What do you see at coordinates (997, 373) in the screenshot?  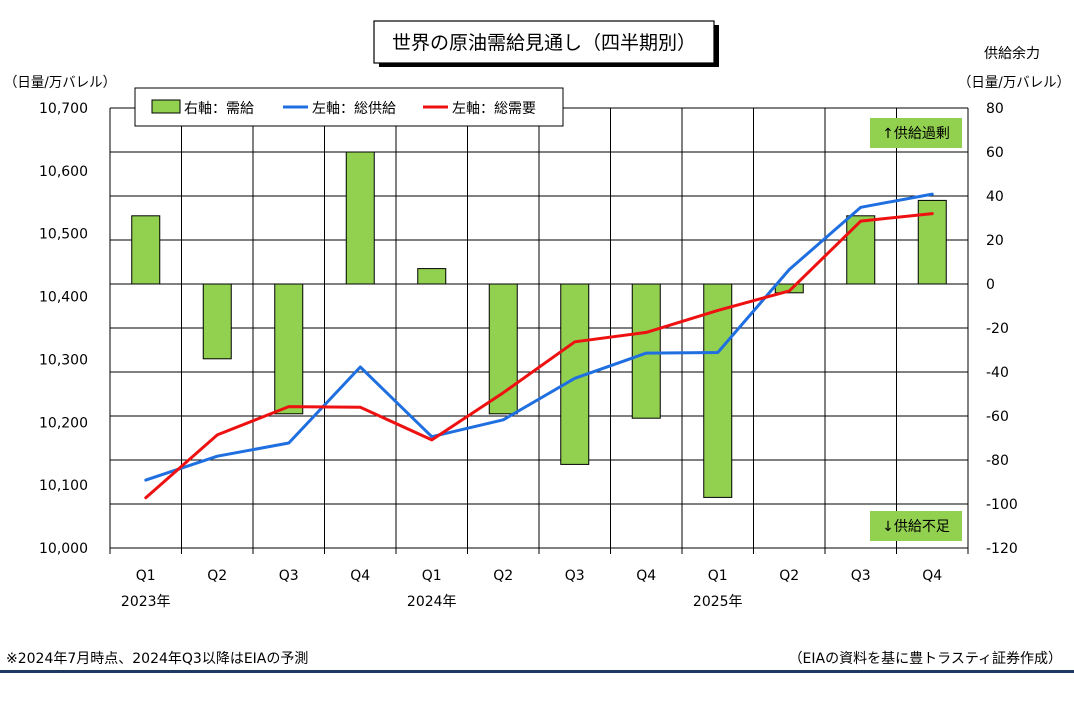 I see `right-tick-label: -40` at bounding box center [997, 373].